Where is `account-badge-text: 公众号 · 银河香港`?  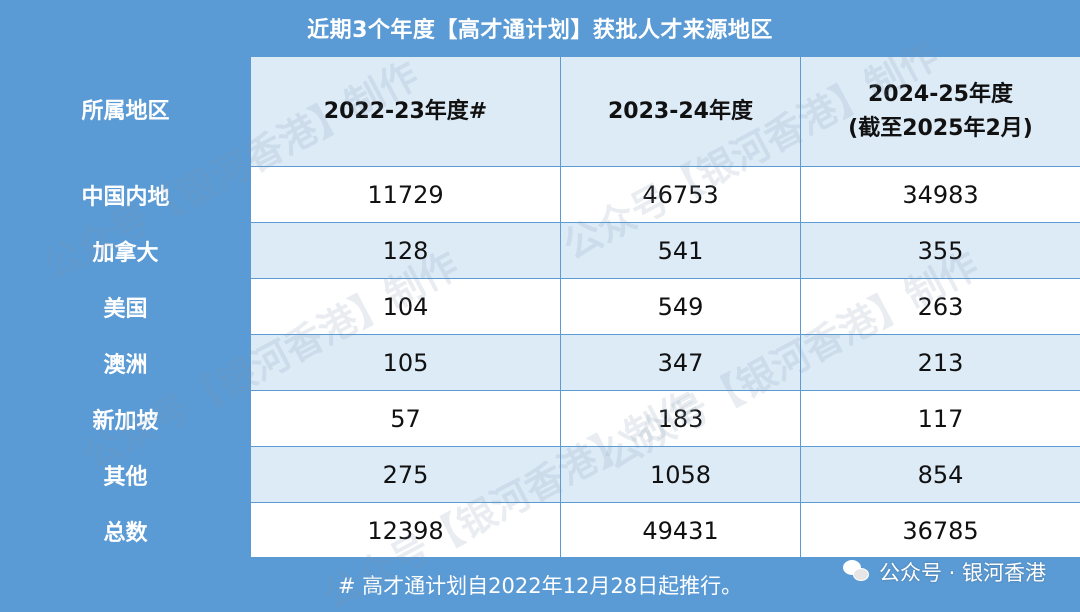
account-badge-text: 公众号 · 银河香港 is located at coordinates (962, 573).